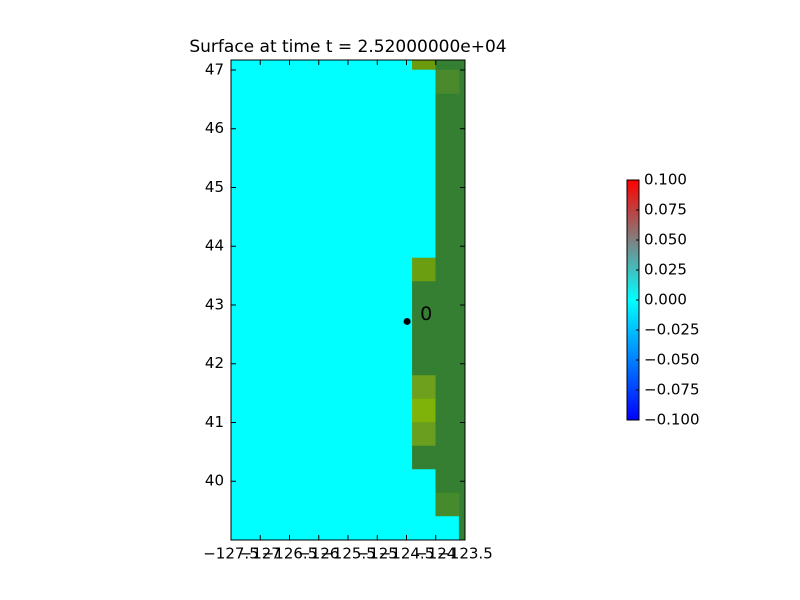 The width and height of the screenshot is (800, 600). What do you see at coordinates (214, 128) in the screenshot?
I see `y-tick-label: 46` at bounding box center [214, 128].